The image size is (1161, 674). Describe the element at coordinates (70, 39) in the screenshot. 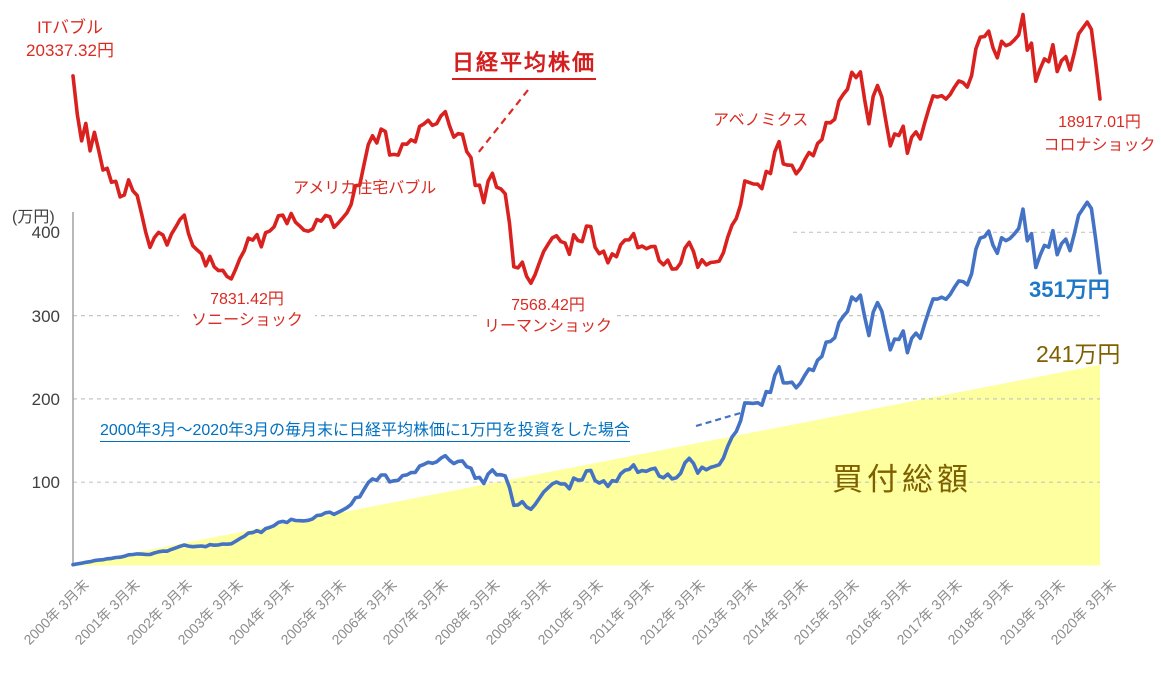

I see `annotation-it-bubble: ITバブル 20337.32円` at that location.